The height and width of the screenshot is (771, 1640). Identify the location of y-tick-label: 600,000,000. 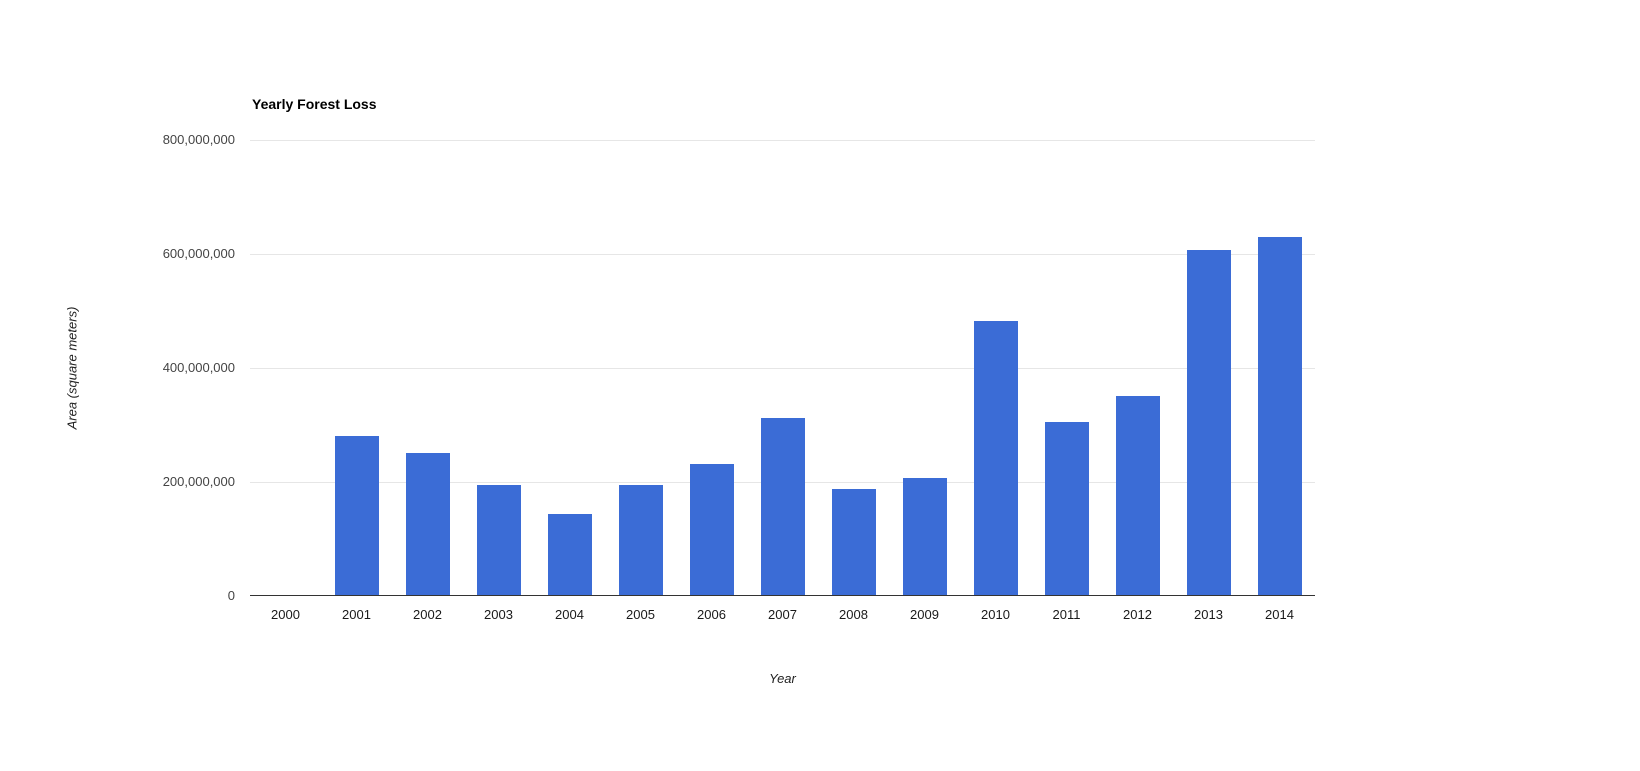
(198, 253).